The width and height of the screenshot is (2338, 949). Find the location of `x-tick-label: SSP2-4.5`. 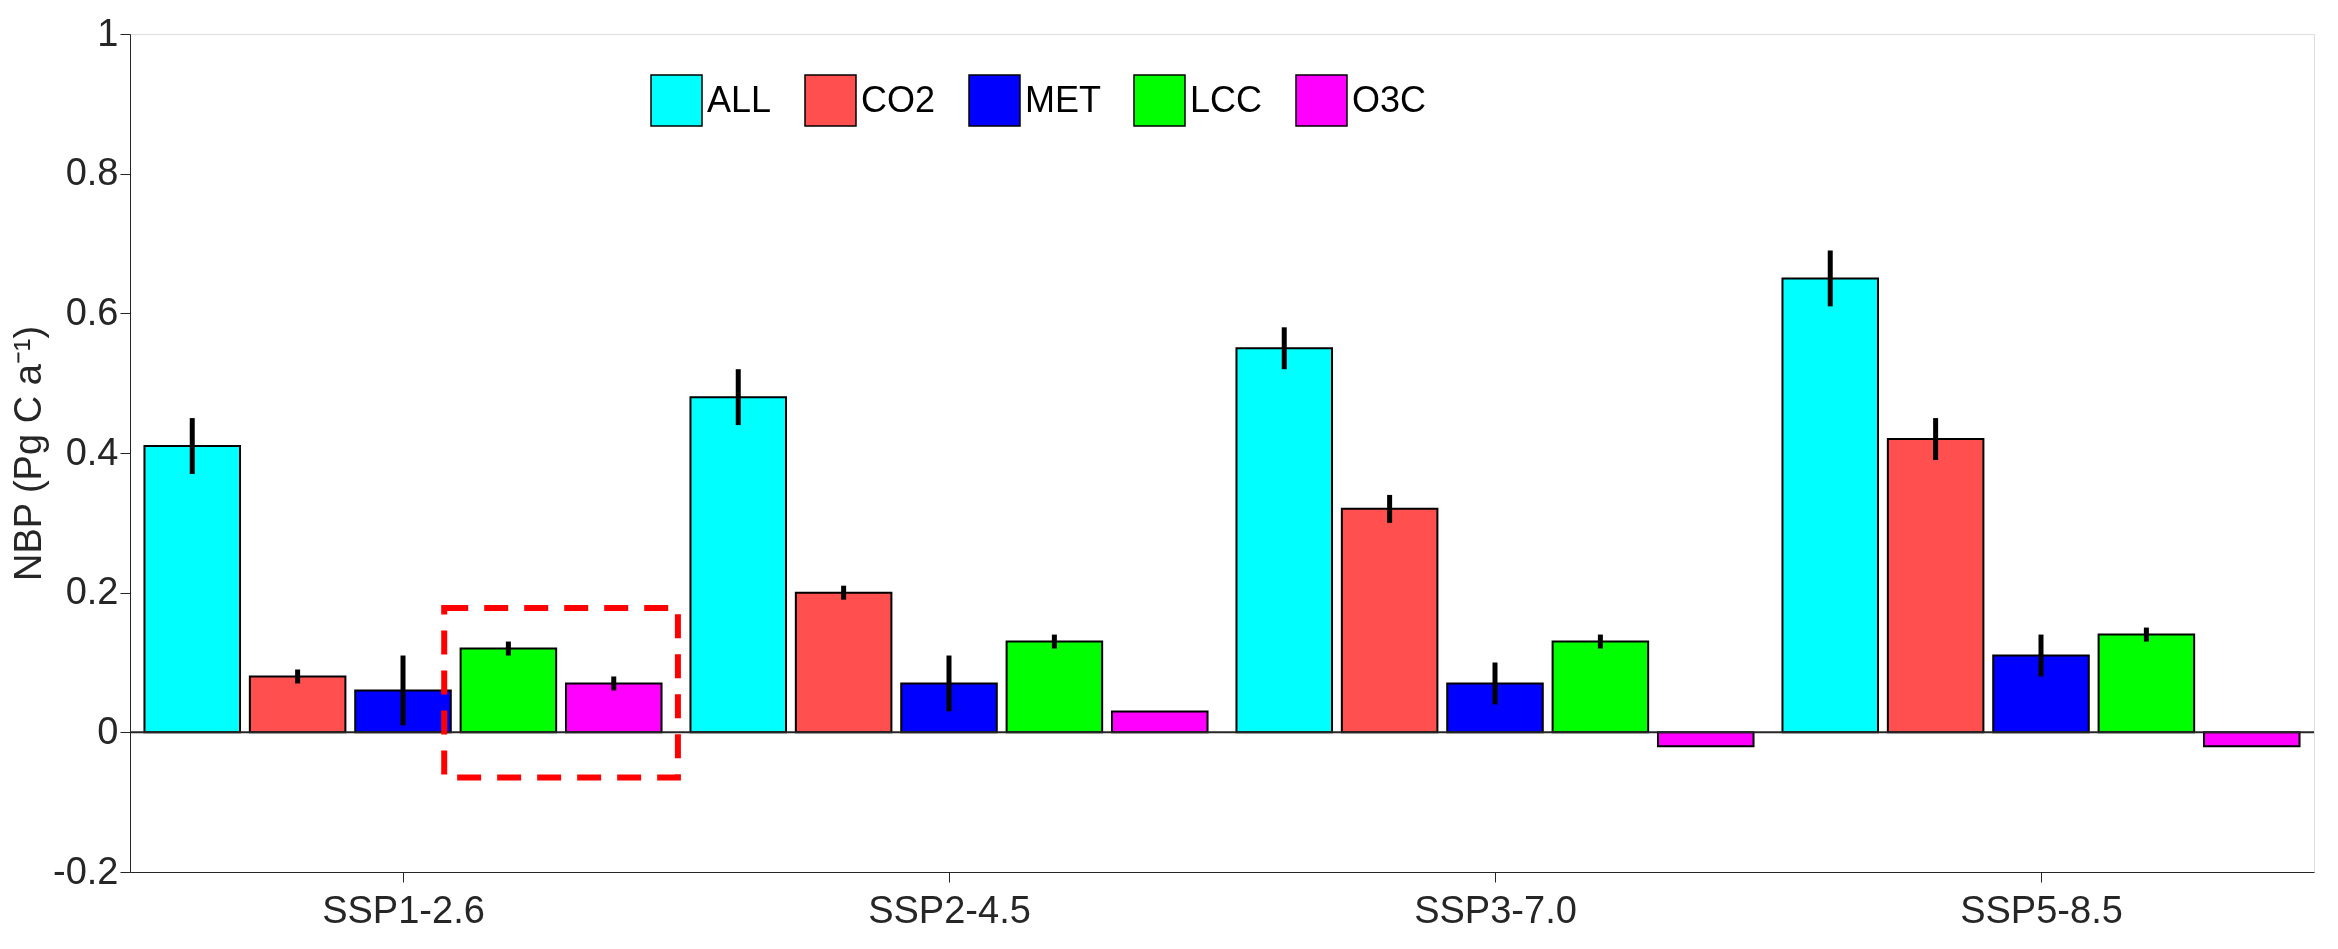

x-tick-label: SSP2-4.5 is located at coordinates (949, 909).